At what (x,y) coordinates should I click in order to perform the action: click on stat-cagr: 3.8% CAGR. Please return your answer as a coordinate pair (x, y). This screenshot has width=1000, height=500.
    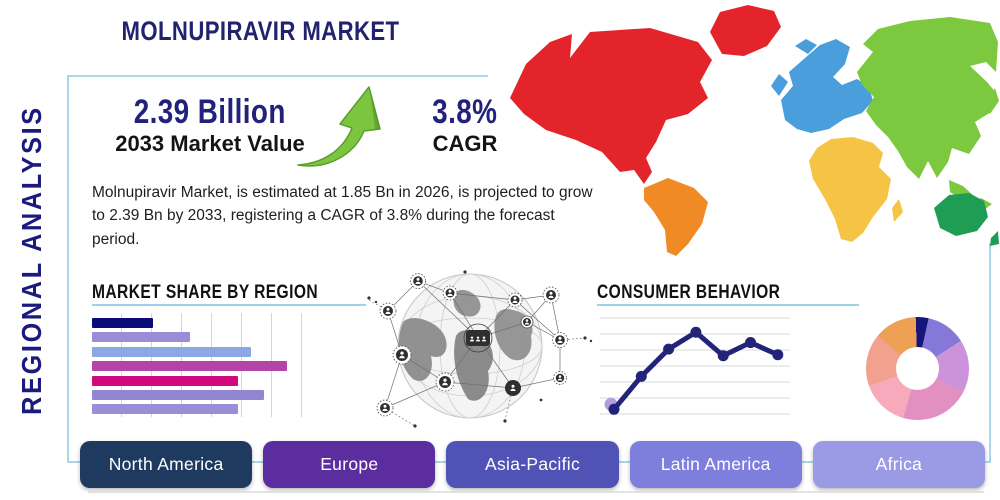
    Looking at the image, I should click on (465, 125).